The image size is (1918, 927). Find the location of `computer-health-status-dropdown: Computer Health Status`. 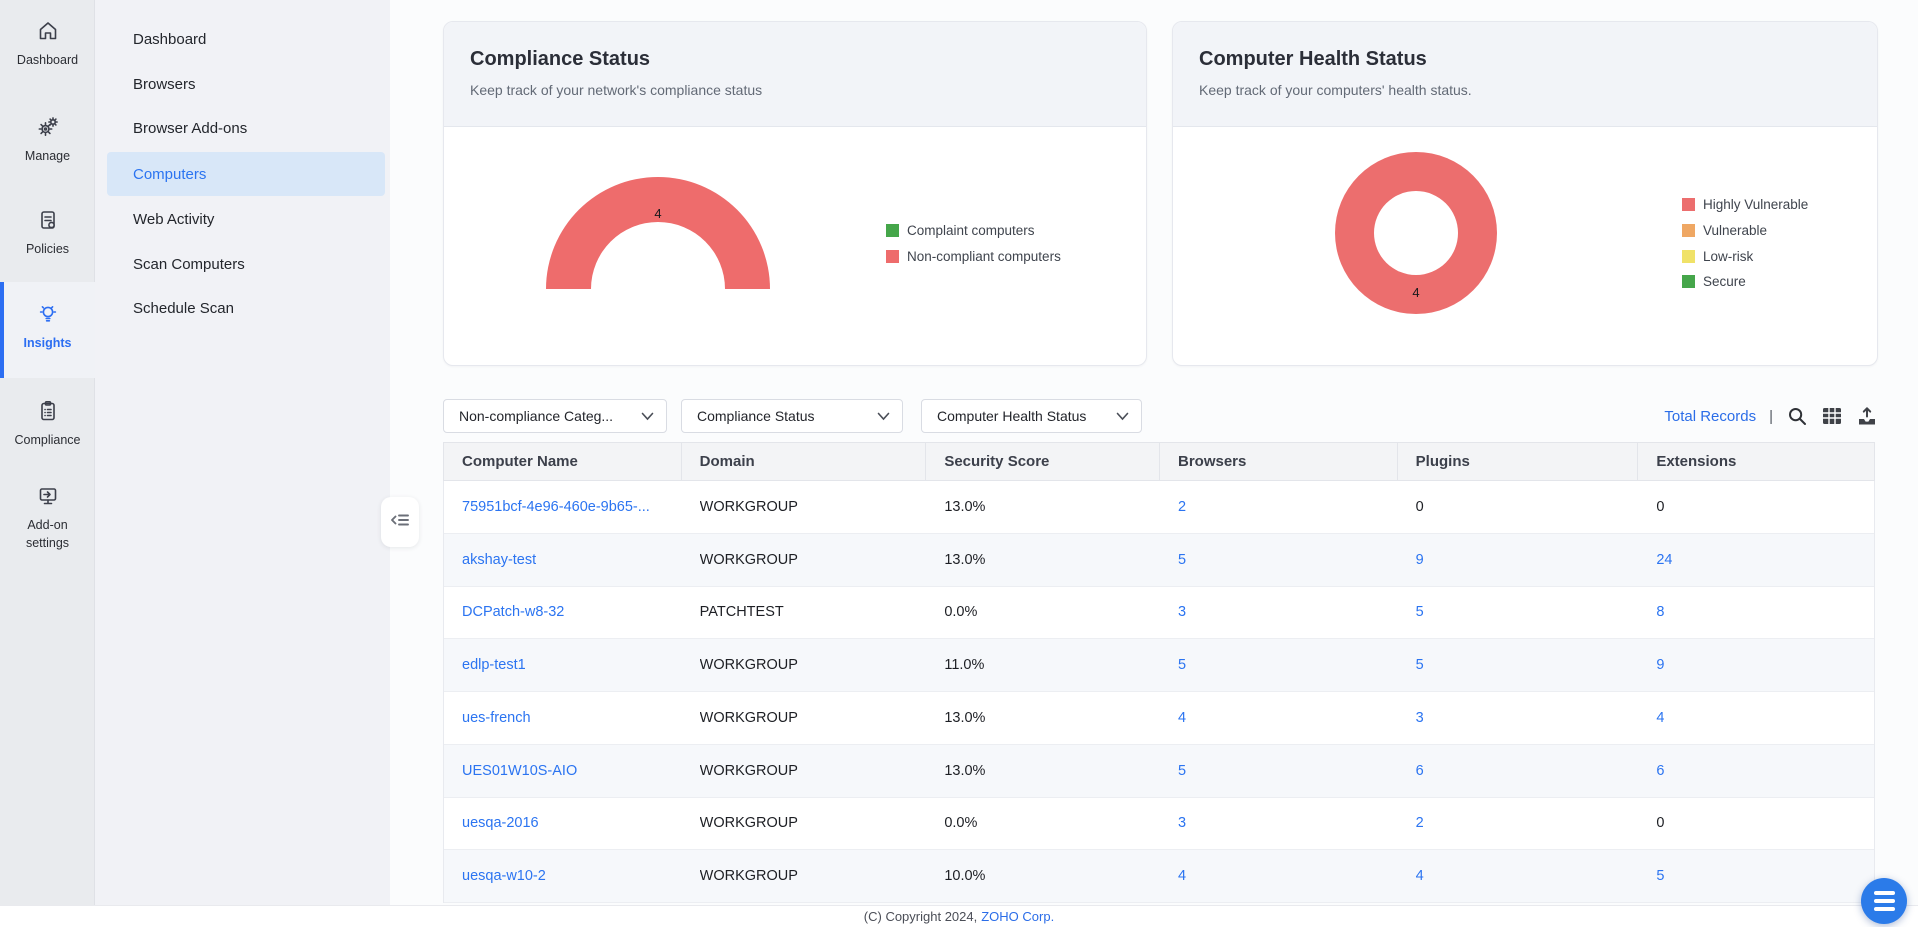

computer-health-status-dropdown: Computer Health Status is located at coordinates (1031, 416).